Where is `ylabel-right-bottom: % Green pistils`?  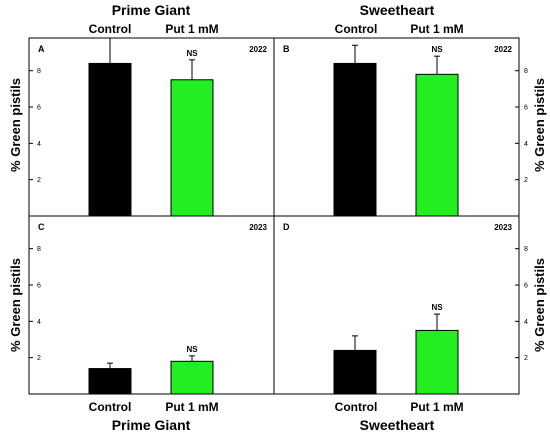 ylabel-right-bottom: % Green pistils is located at coordinates (539, 305).